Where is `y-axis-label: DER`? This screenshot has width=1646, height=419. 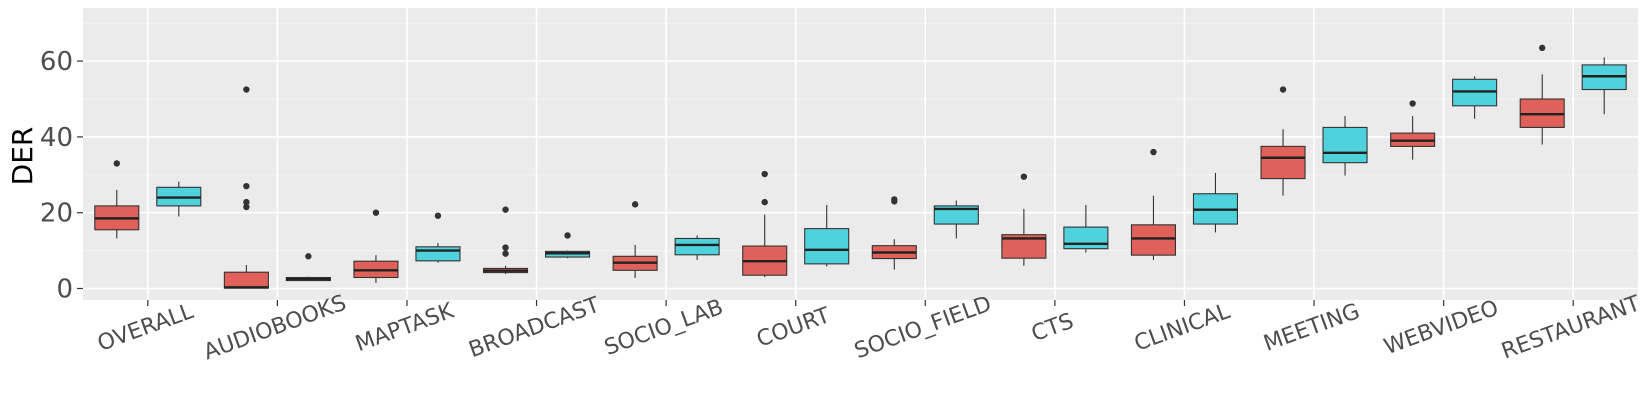 y-axis-label: DER is located at coordinates (22, 156).